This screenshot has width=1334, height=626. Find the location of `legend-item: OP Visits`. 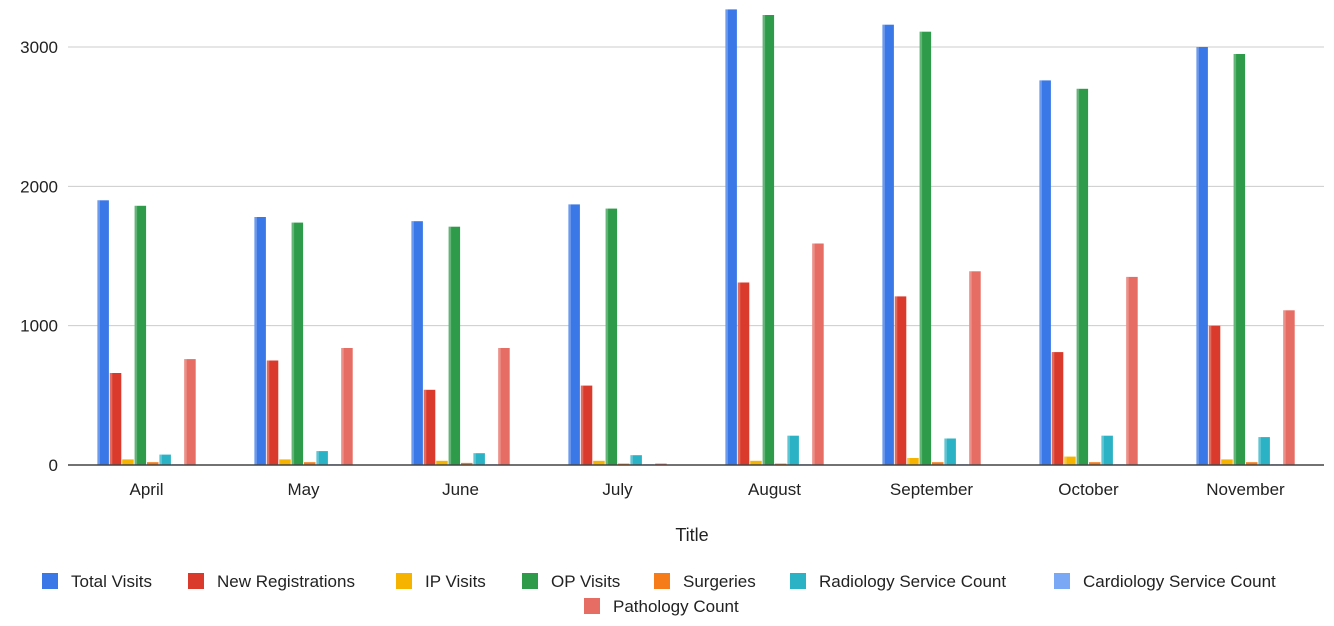

legend-item: OP Visits is located at coordinates (571, 581).